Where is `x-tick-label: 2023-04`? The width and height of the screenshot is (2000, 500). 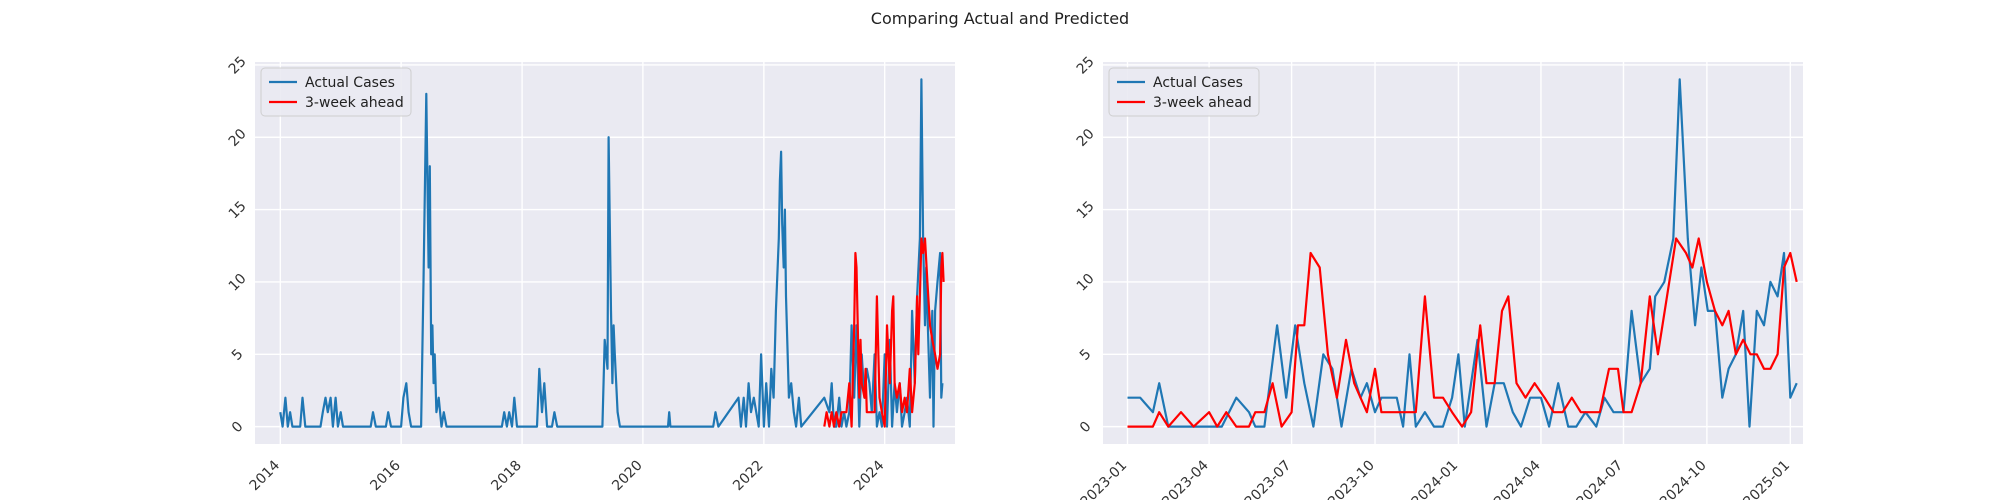 x-tick-label: 2023-04 is located at coordinates (1185, 478).